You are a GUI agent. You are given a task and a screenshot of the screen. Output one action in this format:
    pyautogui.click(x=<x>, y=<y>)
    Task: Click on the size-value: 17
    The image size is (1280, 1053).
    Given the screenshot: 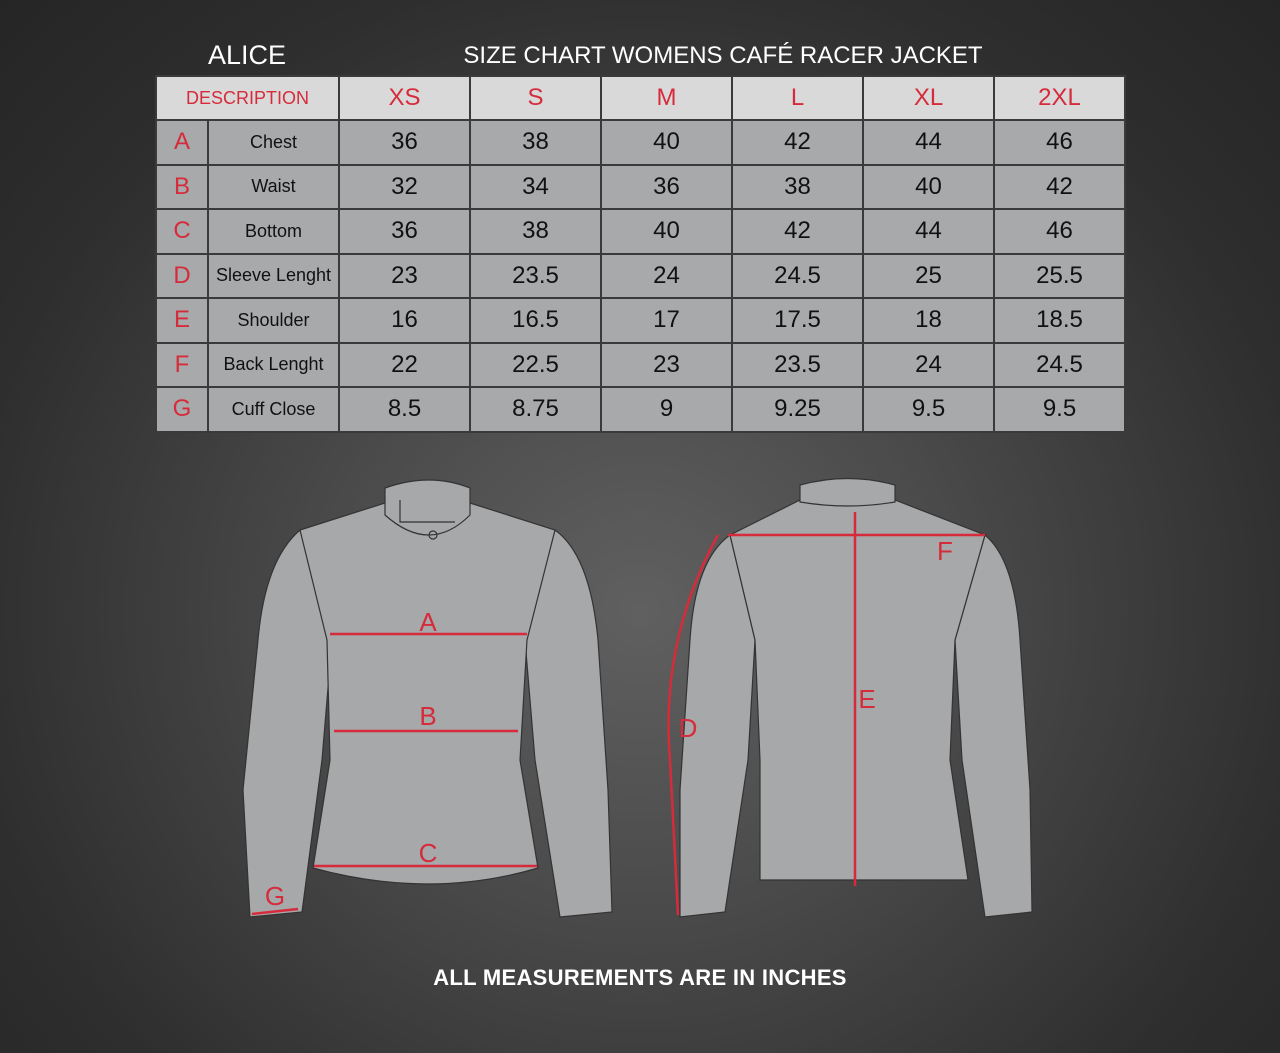 What is the action you would take?
    pyautogui.click(x=666, y=320)
    